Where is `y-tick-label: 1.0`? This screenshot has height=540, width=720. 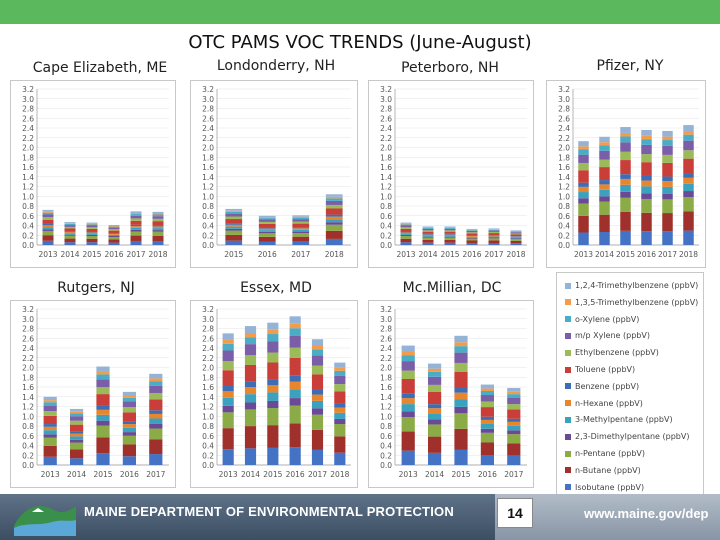
y-tick-label: 1.0 is located at coordinates (28, 416).